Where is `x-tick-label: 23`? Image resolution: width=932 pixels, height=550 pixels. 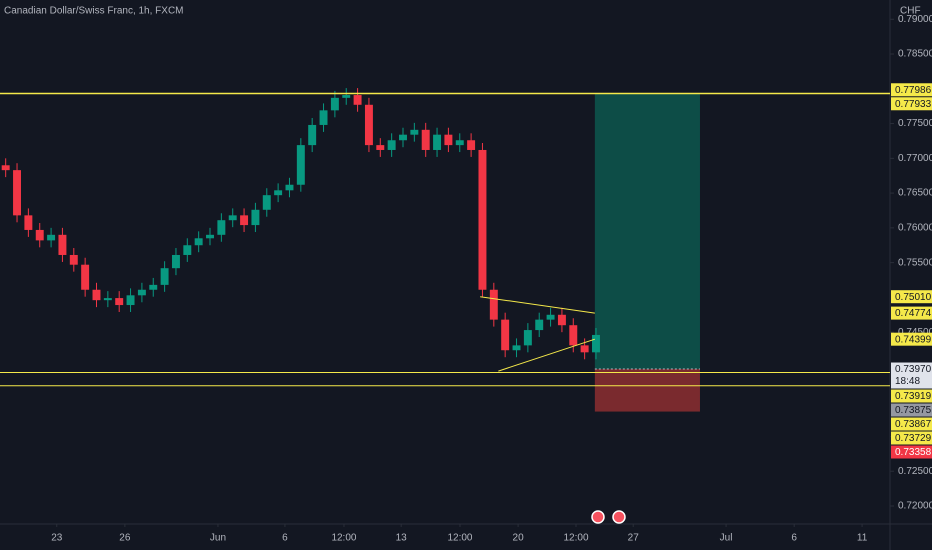 x-tick-label: 23 is located at coordinates (57, 538).